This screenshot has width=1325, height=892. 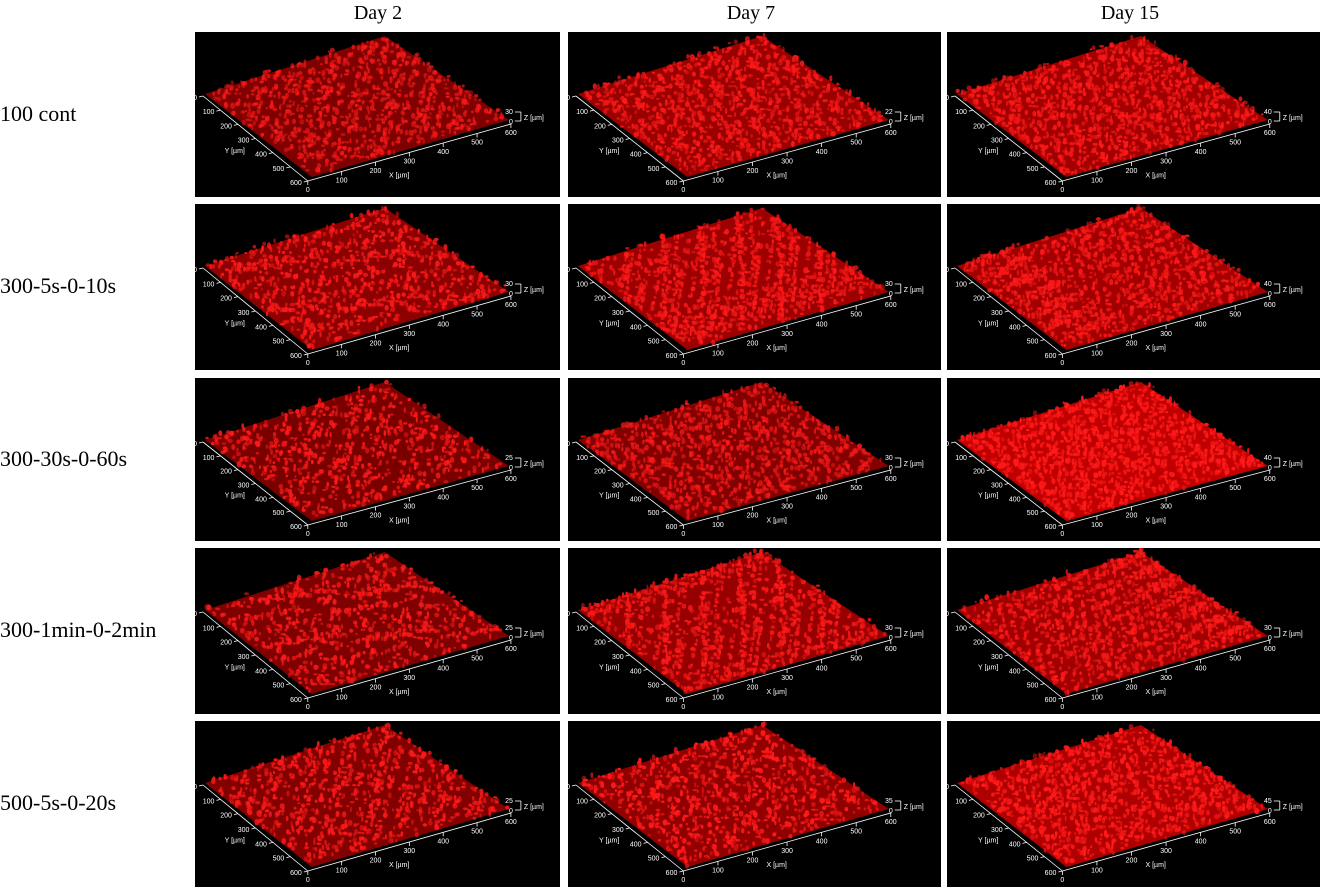 I want to click on row-label-2: 300-5s-0-10s, so click(x=58, y=285).